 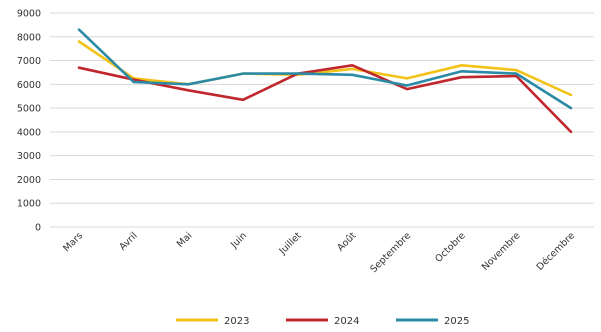 What do you see at coordinates (128, 241) in the screenshot?
I see `x-tick-label: Avril` at bounding box center [128, 241].